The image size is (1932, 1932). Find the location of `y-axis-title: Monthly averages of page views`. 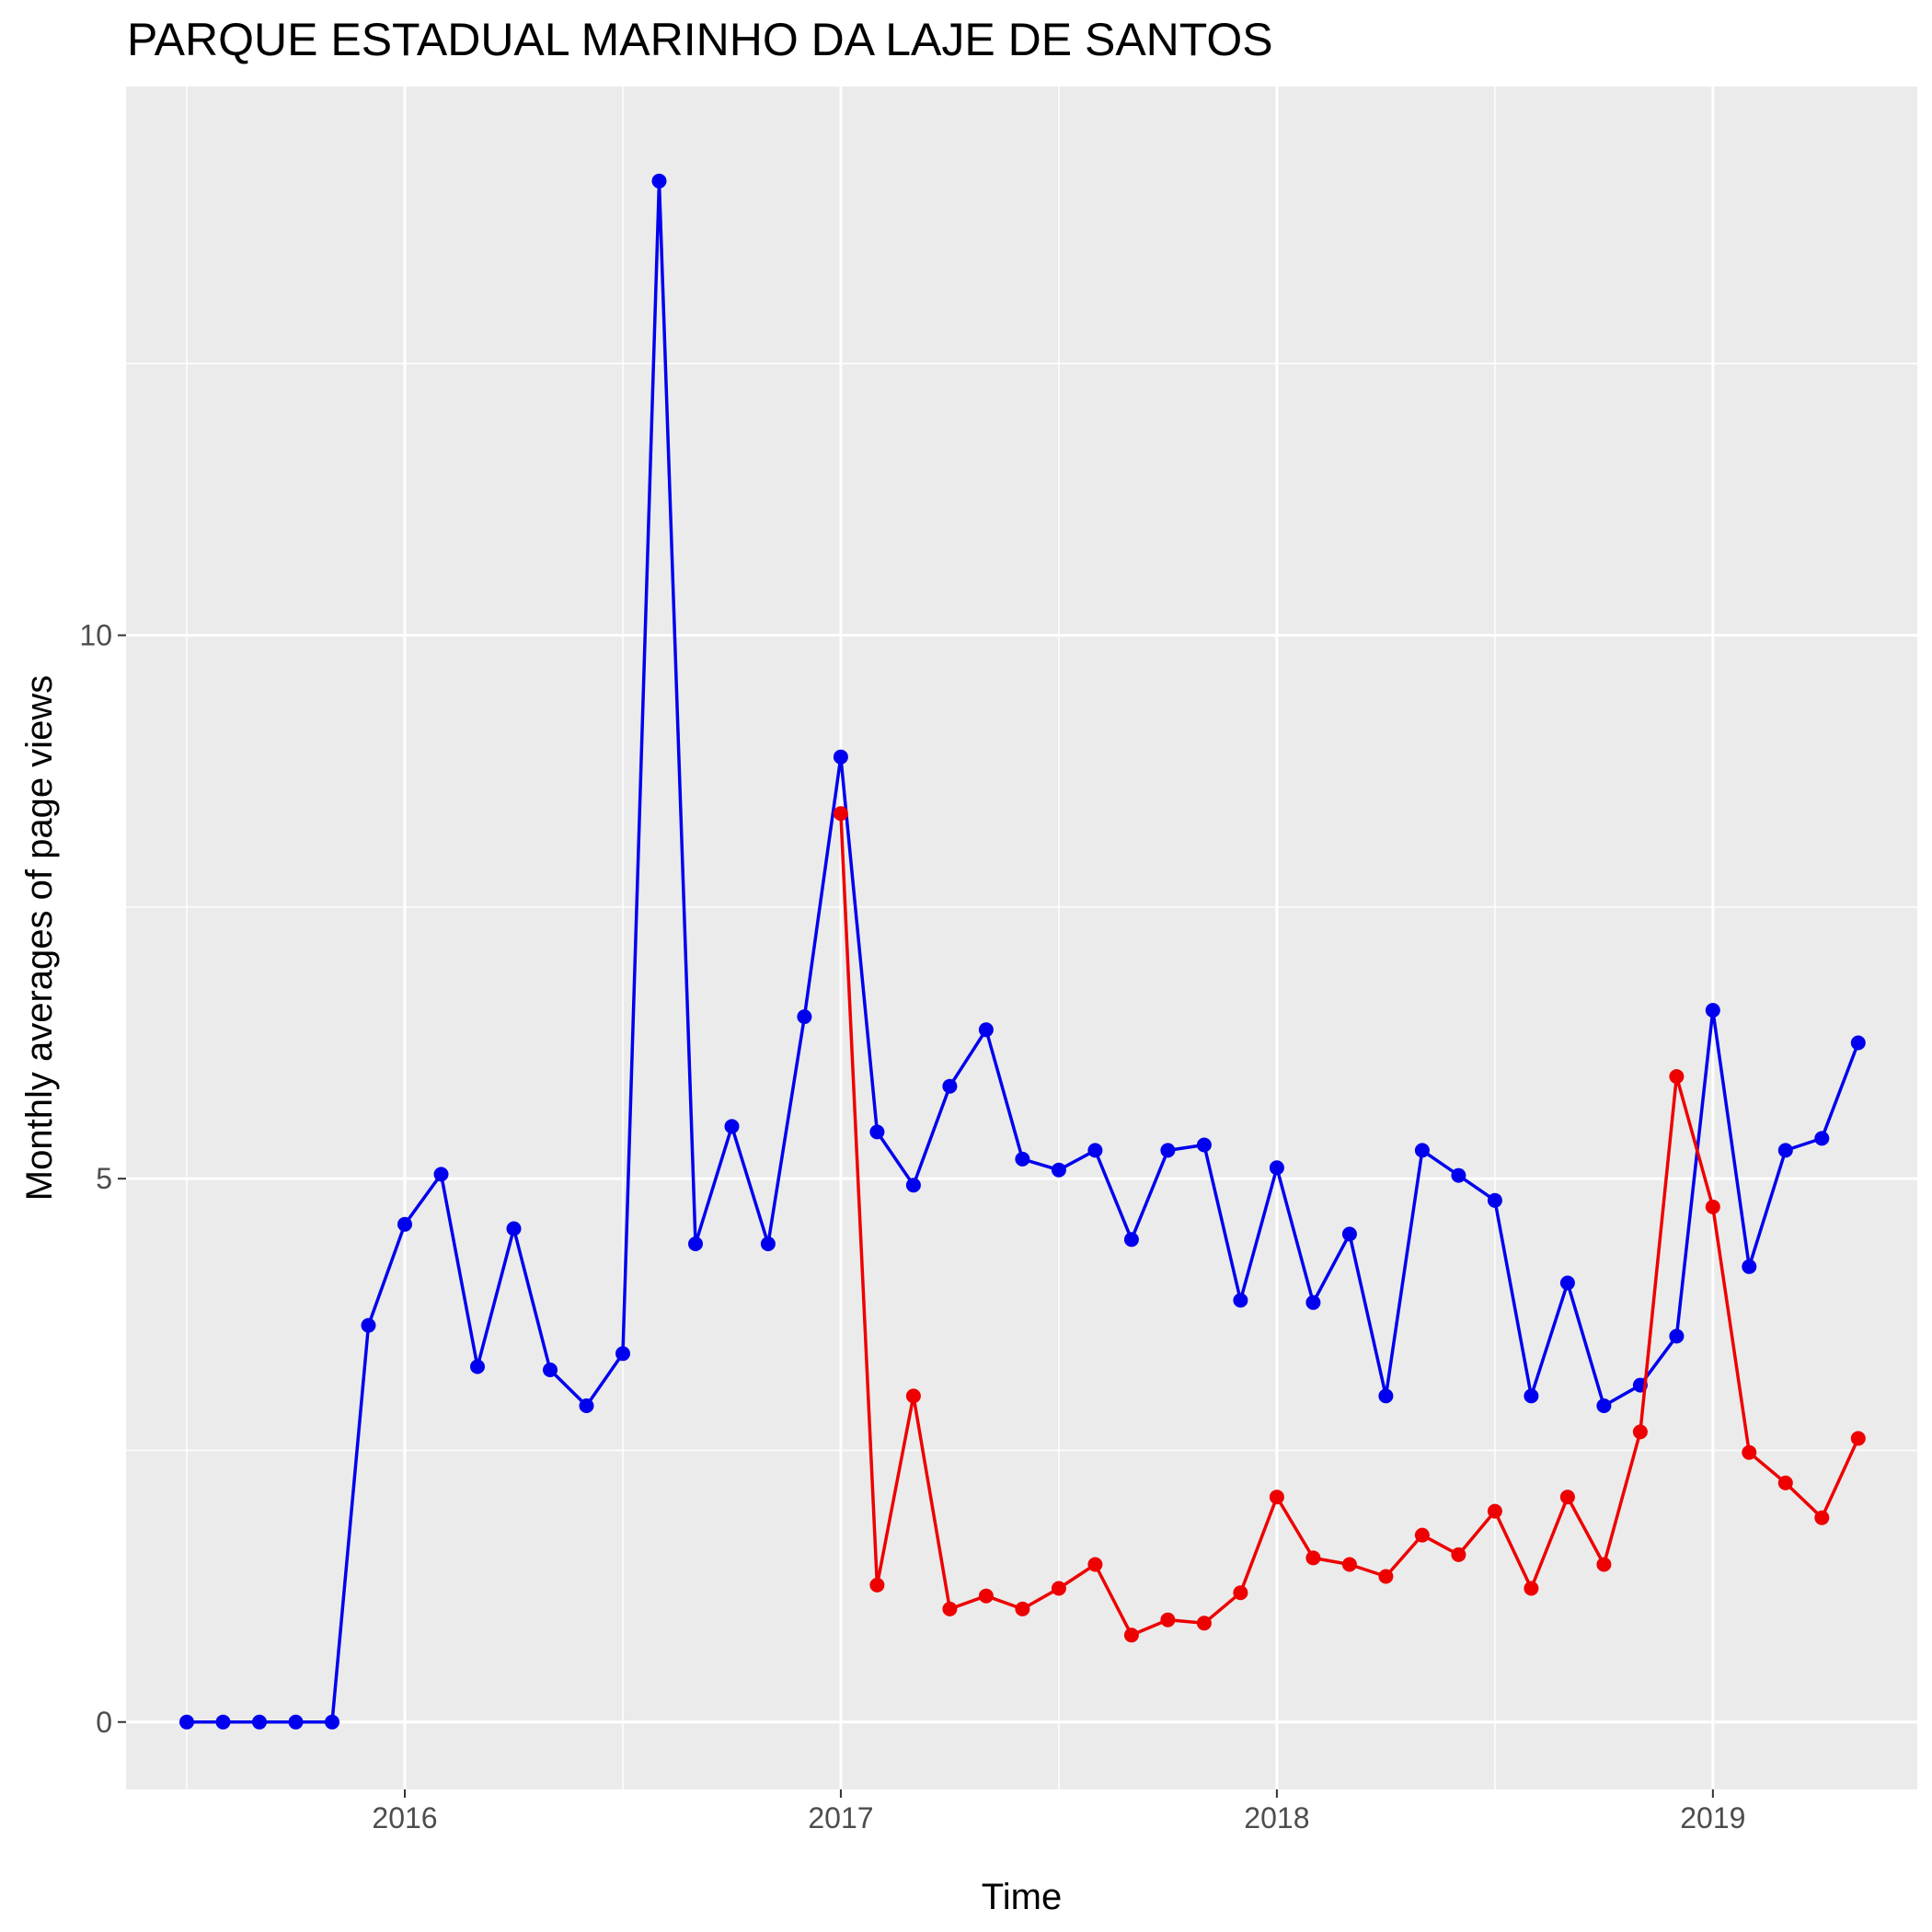

y-axis-title: Monthly averages of page views is located at coordinates (39, 938).